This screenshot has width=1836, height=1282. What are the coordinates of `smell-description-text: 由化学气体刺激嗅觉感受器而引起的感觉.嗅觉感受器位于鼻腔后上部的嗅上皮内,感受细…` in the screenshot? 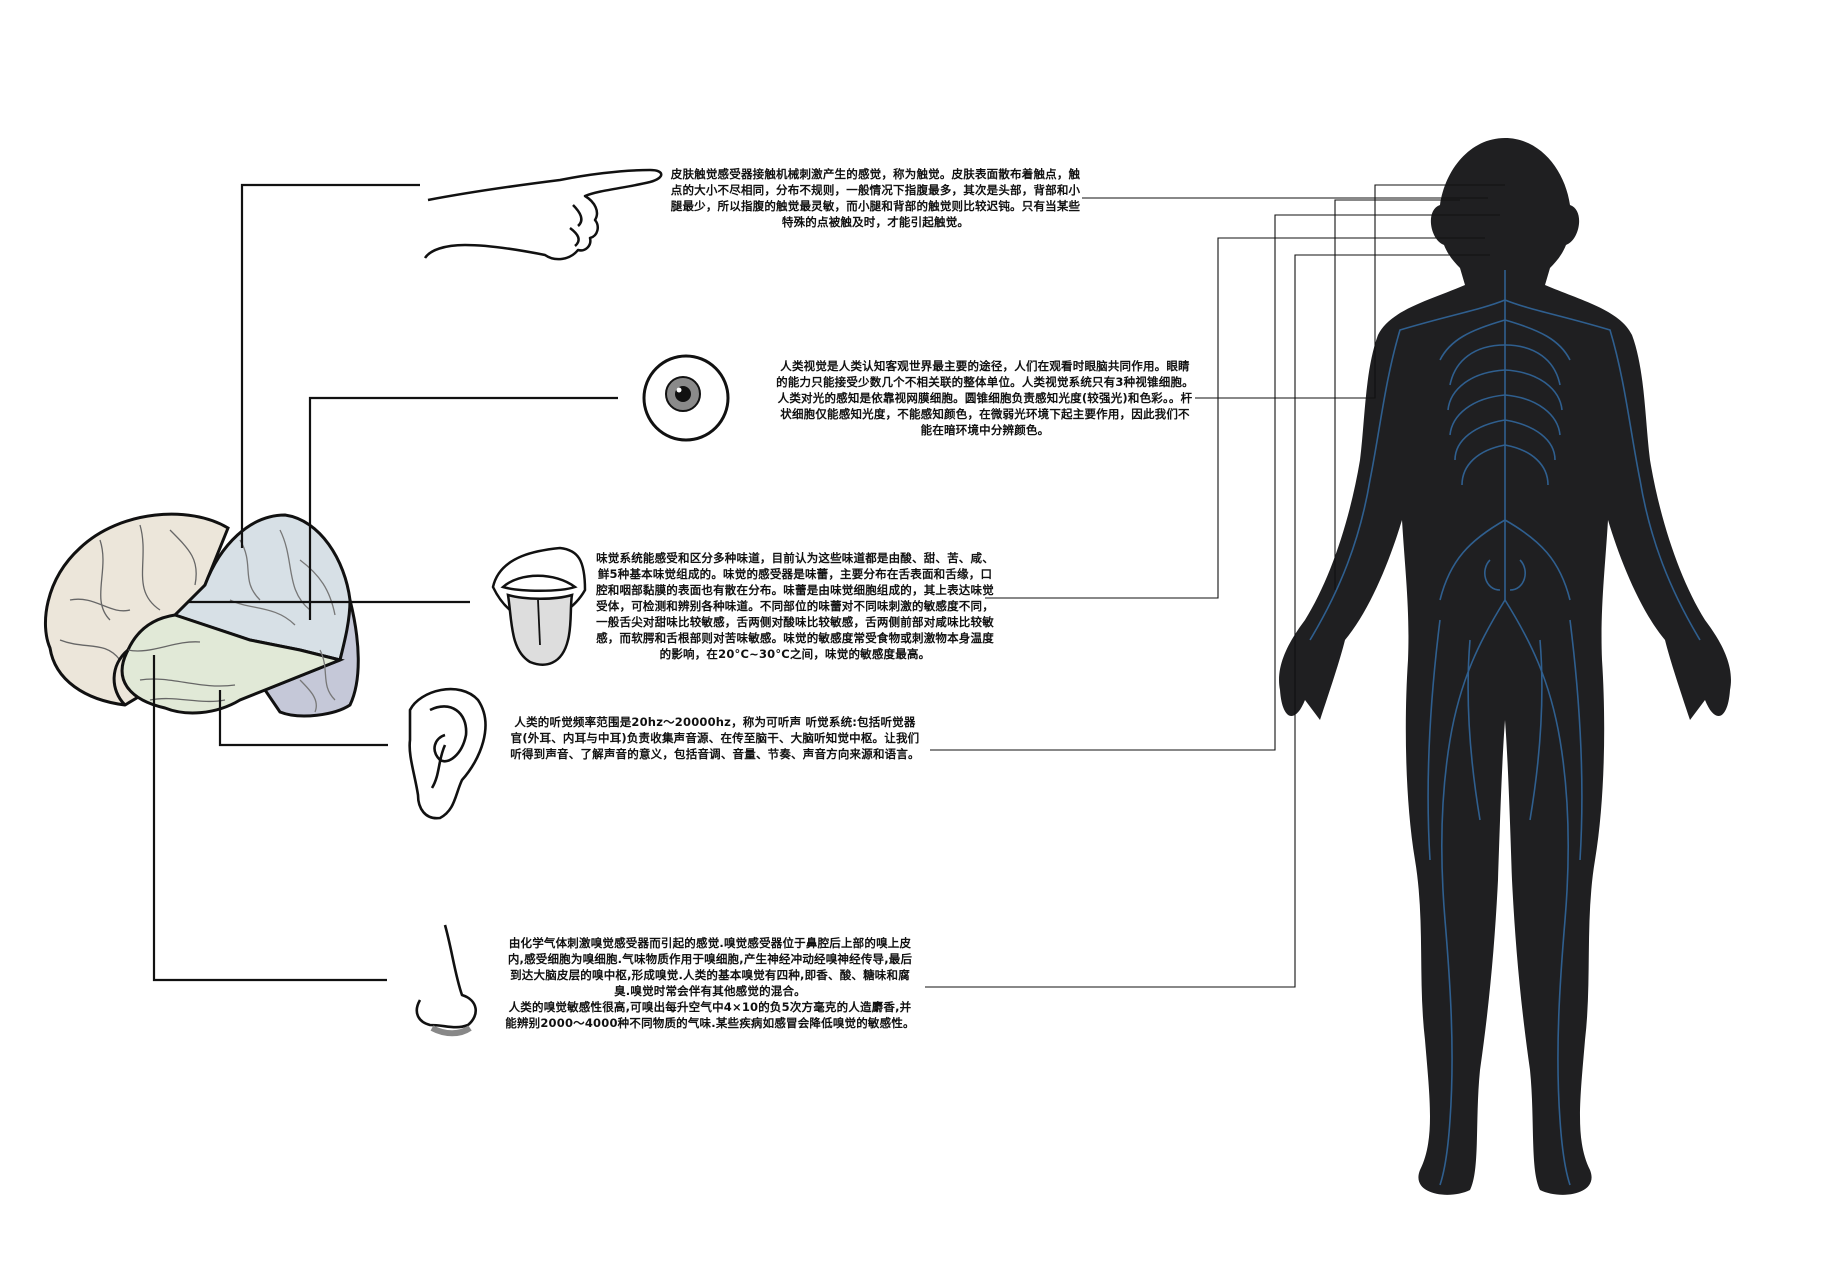 It's located at (710, 967).